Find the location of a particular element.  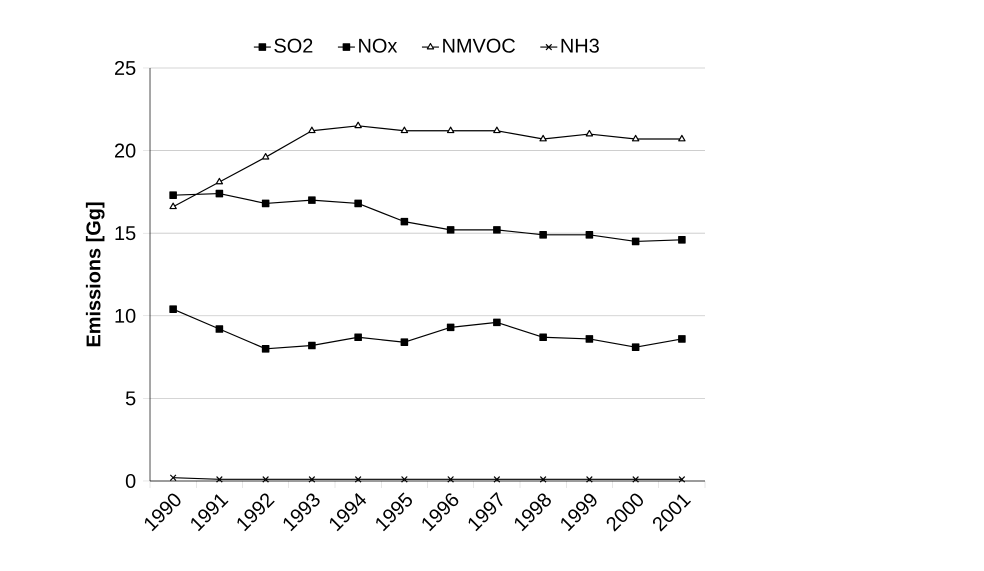

y-tick-label: 5 is located at coordinates (131, 398).